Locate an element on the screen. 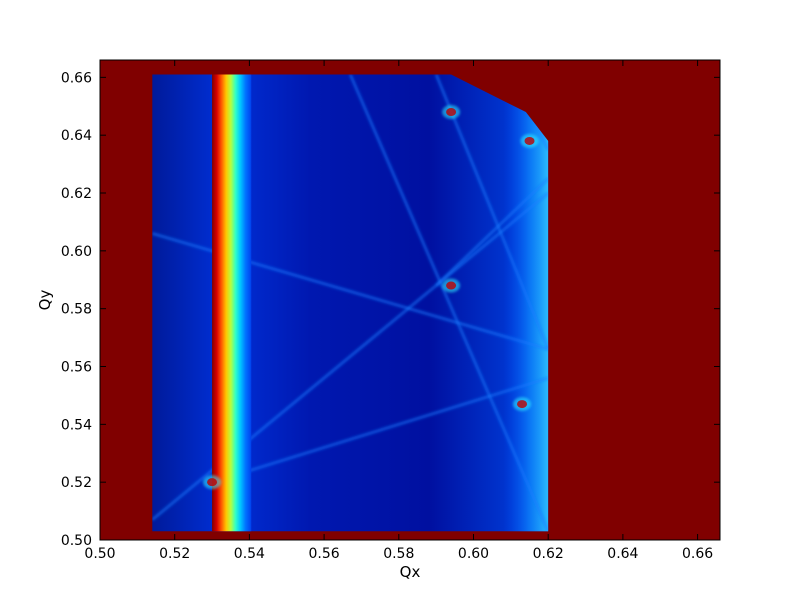 This screenshot has height=600, width=800. x-tick-label: 0.52 is located at coordinates (174, 554).